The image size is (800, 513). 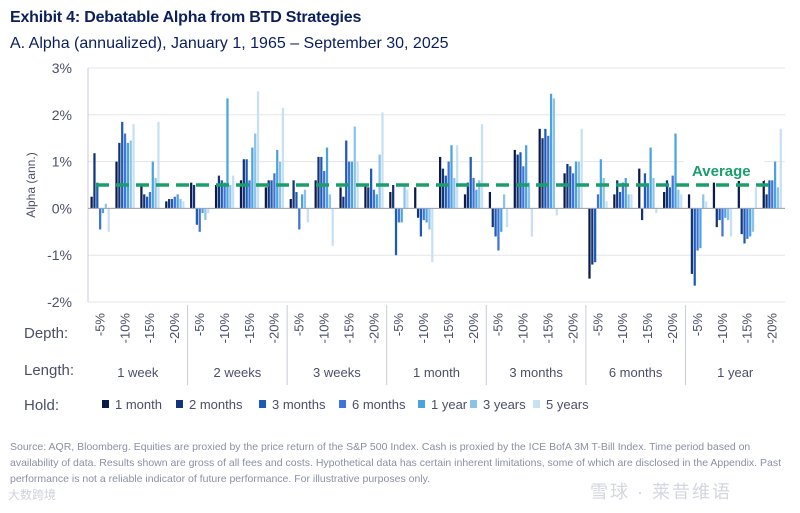 I want to click on depth-row-label: Depth:, so click(x=46, y=333).